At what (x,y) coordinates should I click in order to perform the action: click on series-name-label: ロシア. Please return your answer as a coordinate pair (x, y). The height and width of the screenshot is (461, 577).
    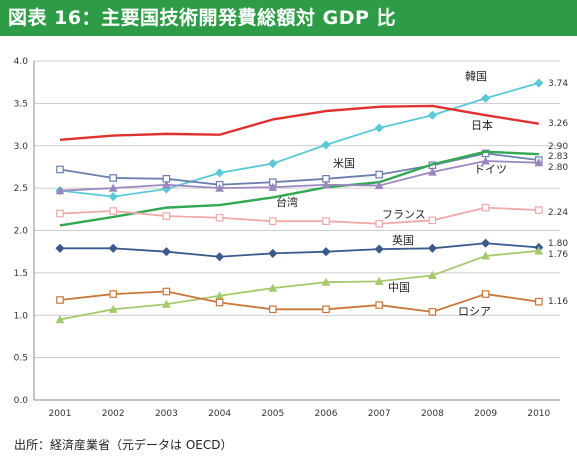
    Looking at the image, I should click on (474, 311).